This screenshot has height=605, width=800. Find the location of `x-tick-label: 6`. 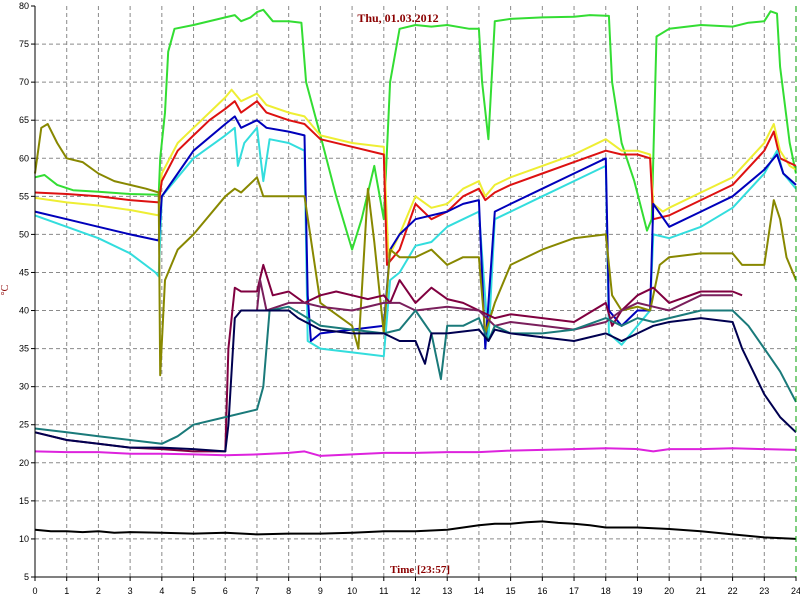

x-tick-label: 6 is located at coordinates (225, 591).